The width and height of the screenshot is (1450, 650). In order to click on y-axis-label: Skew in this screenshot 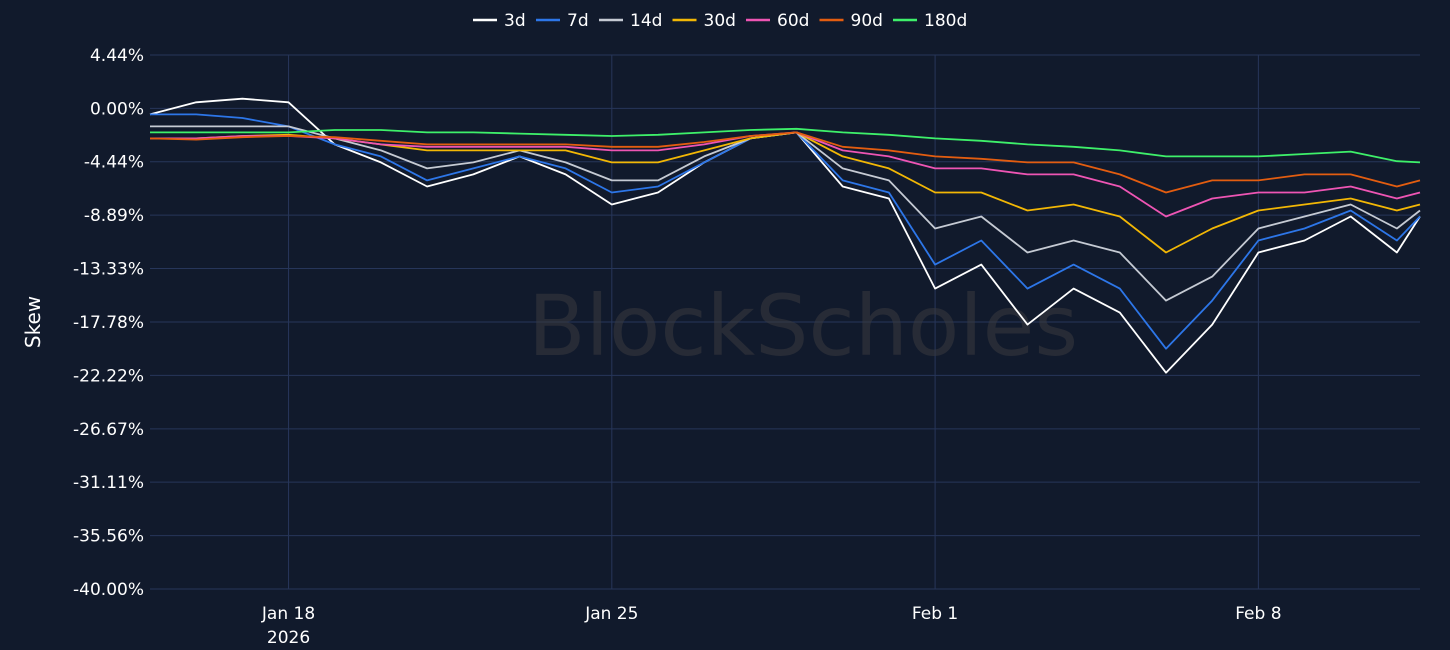, I will do `click(33, 322)`.